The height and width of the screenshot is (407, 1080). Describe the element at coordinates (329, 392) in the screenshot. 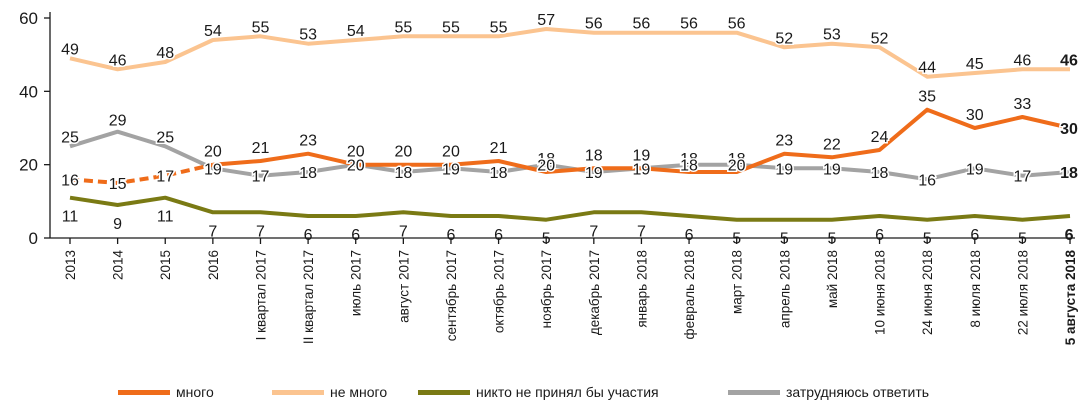

I see `legend-item: не много` at that location.